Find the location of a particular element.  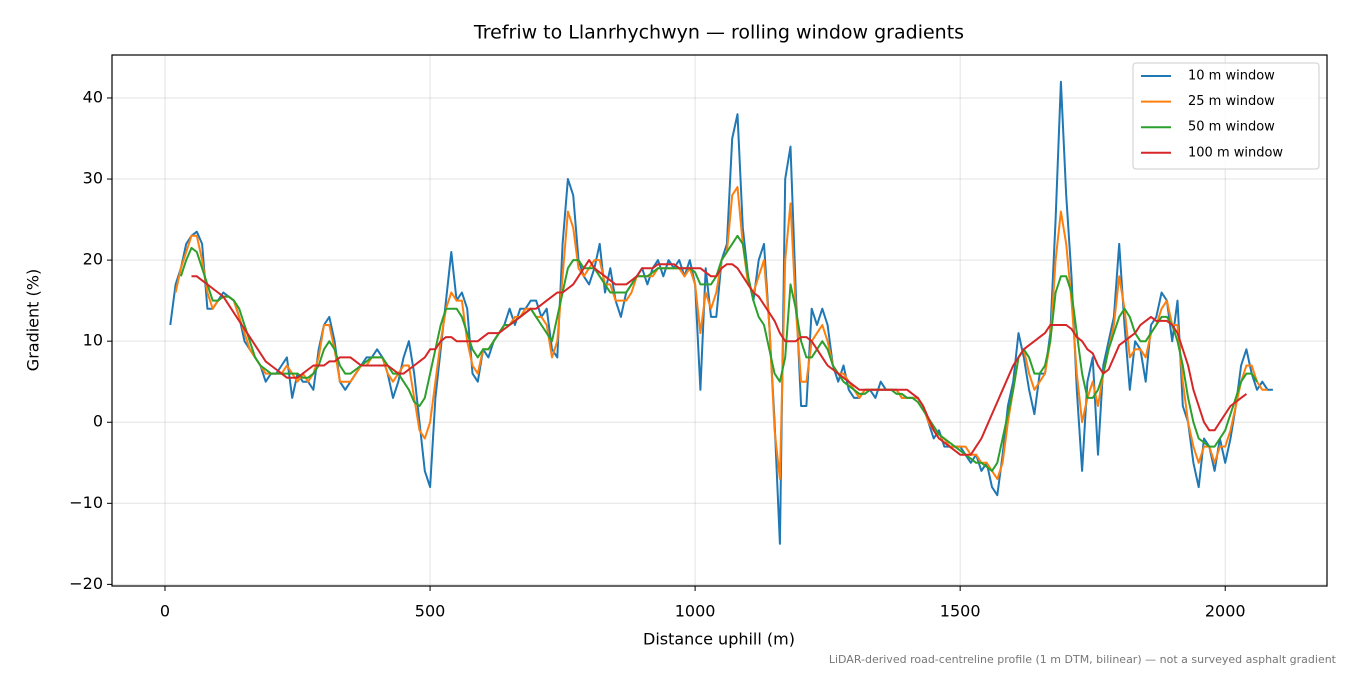

y-tick-label: 30 is located at coordinates (93, 178).